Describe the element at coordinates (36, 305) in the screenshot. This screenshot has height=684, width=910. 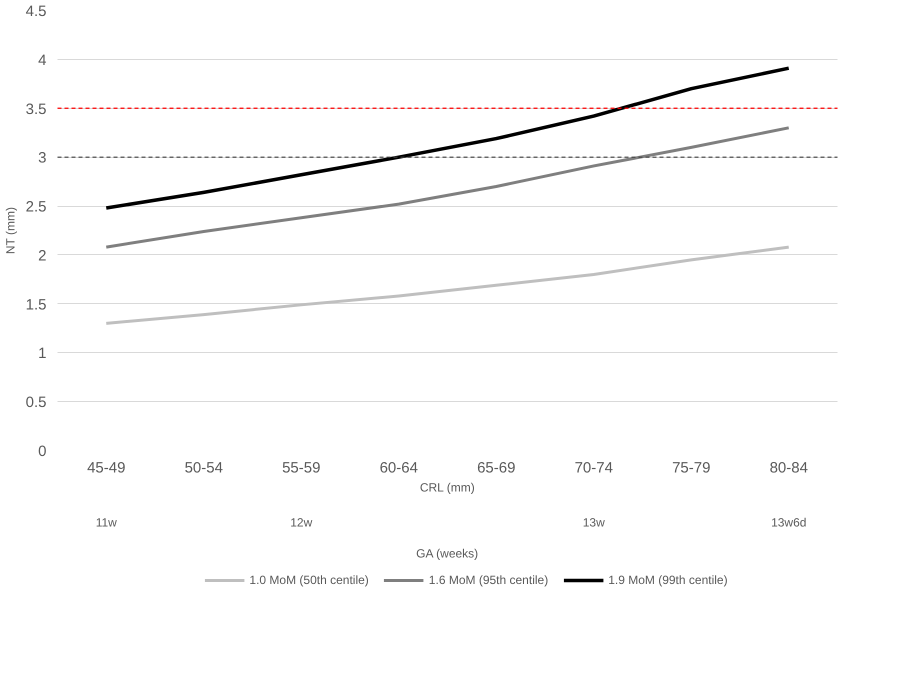
I see `y-tick-label: 1.5` at that location.